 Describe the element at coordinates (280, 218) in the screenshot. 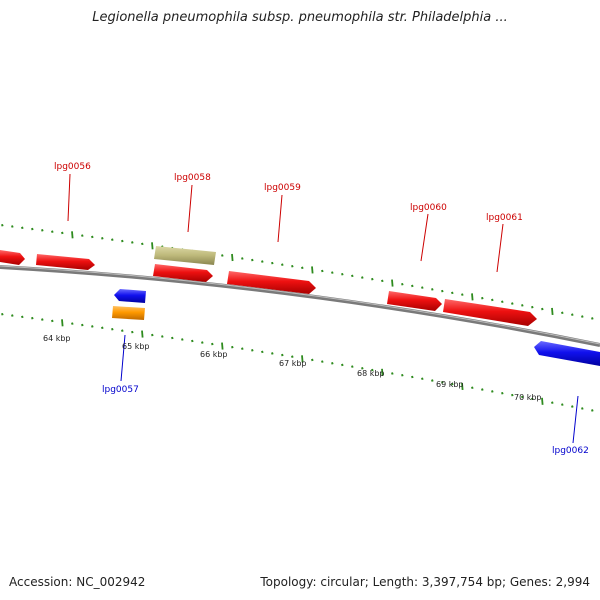

I see `leader-line-lpg0059` at that location.